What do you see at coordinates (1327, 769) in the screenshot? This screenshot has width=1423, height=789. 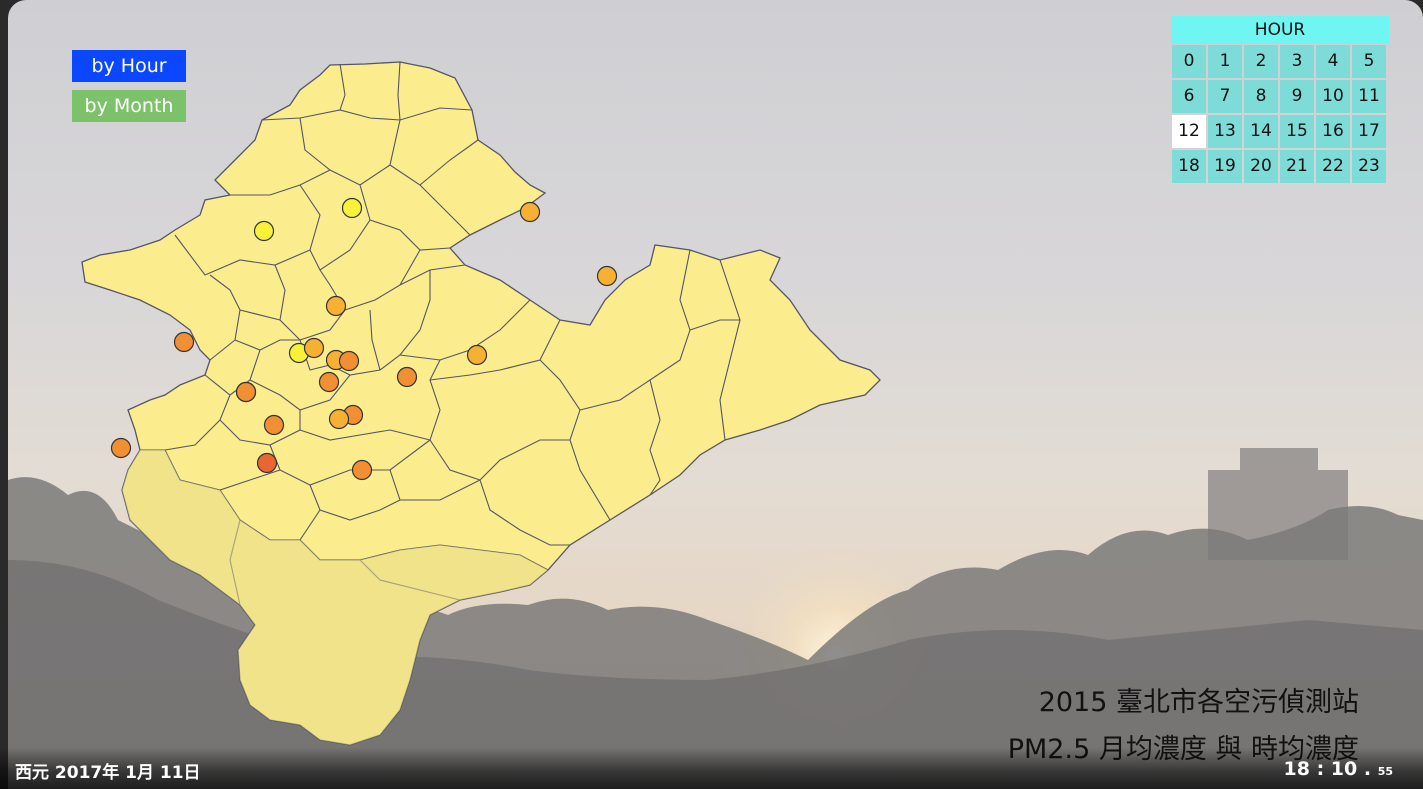 I see `clock-main: 18 : 10 .` at bounding box center [1327, 769].